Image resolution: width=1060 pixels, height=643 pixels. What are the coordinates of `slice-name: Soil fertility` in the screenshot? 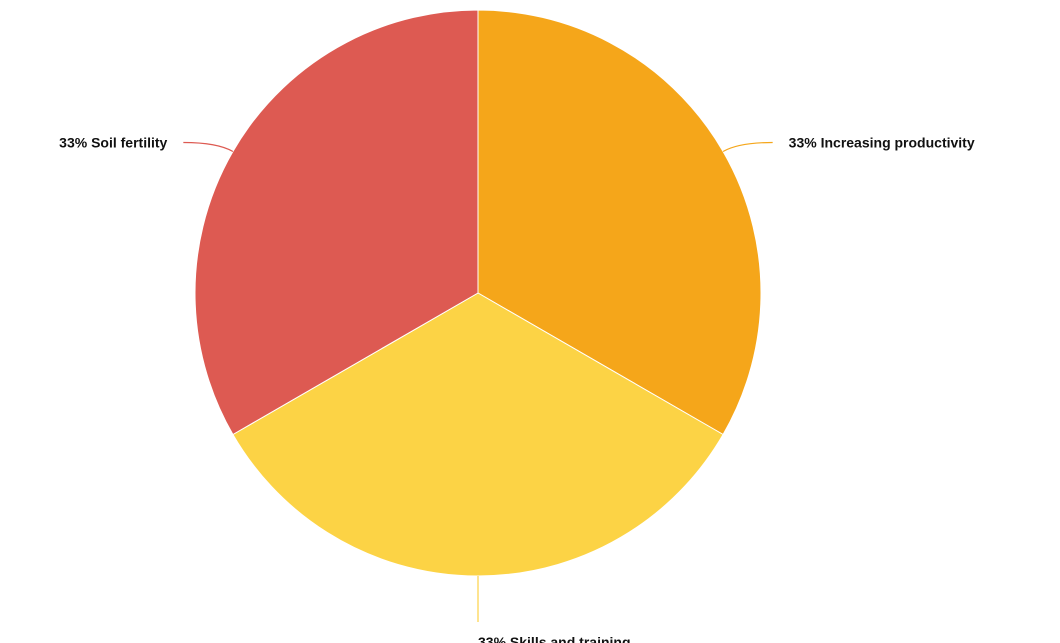 It's located at (127, 143).